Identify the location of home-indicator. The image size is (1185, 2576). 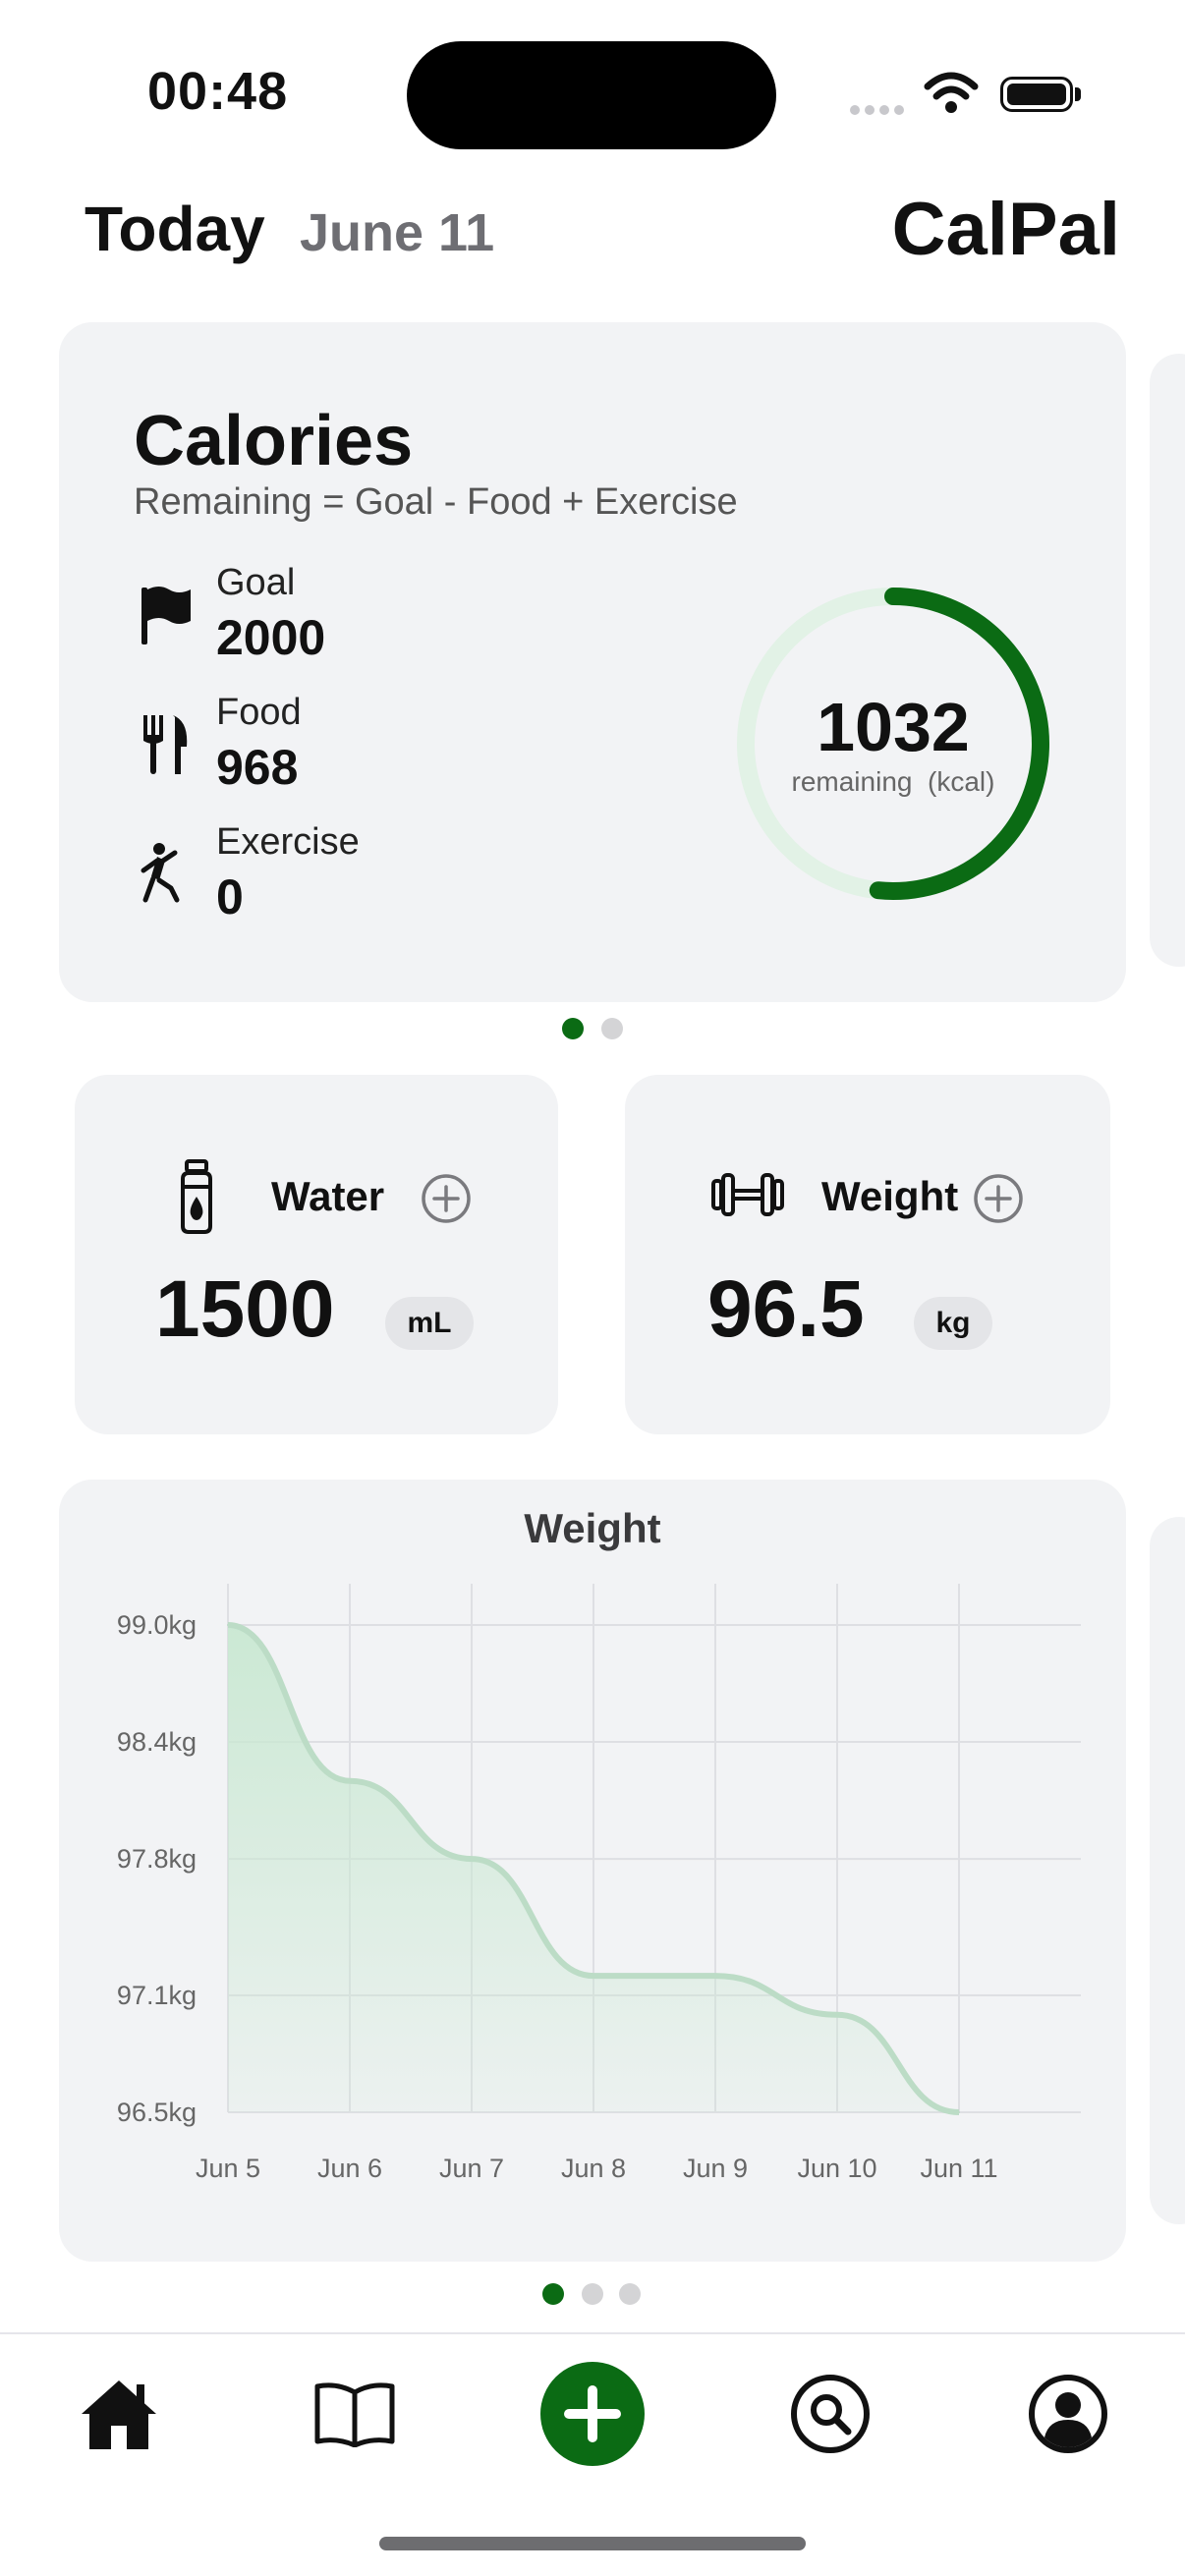
(592, 2543).